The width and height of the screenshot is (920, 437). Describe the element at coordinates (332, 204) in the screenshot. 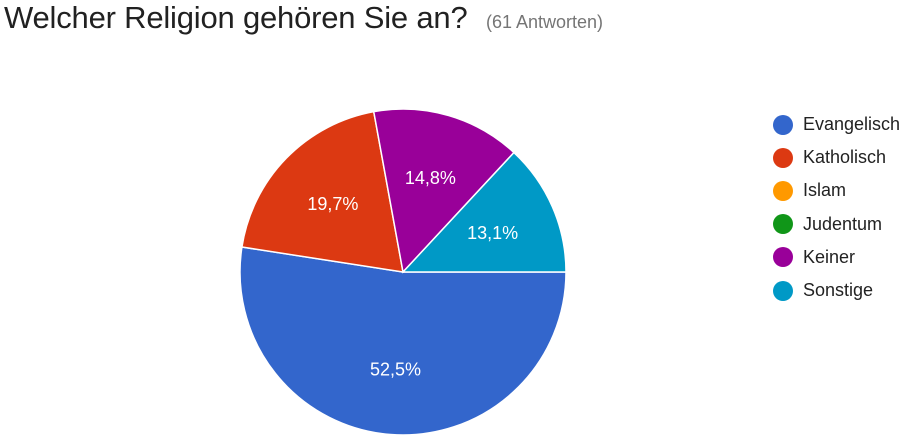

I see `data-label-katholisch: 19,7%` at that location.